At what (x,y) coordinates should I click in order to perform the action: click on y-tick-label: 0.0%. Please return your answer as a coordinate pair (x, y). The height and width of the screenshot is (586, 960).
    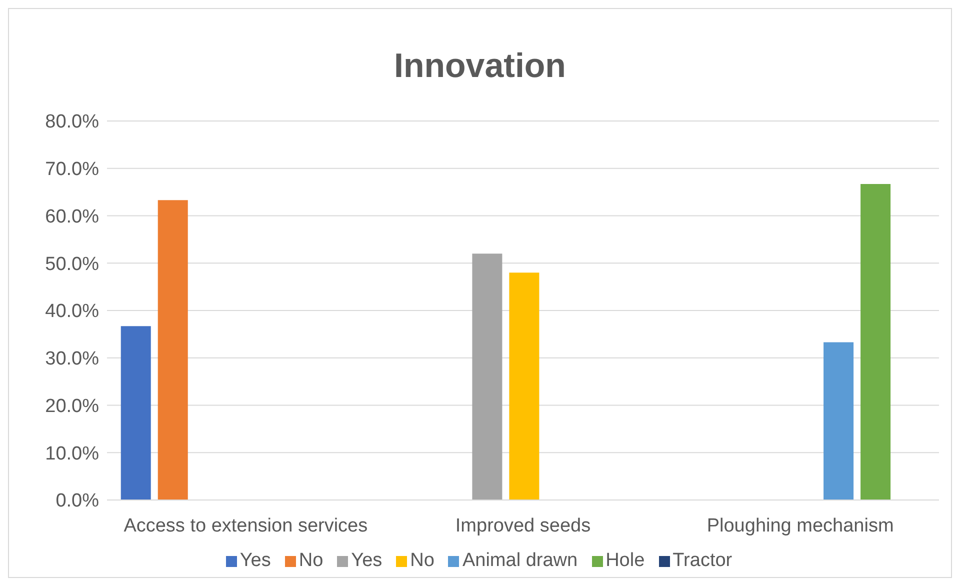
    Looking at the image, I should click on (78, 501).